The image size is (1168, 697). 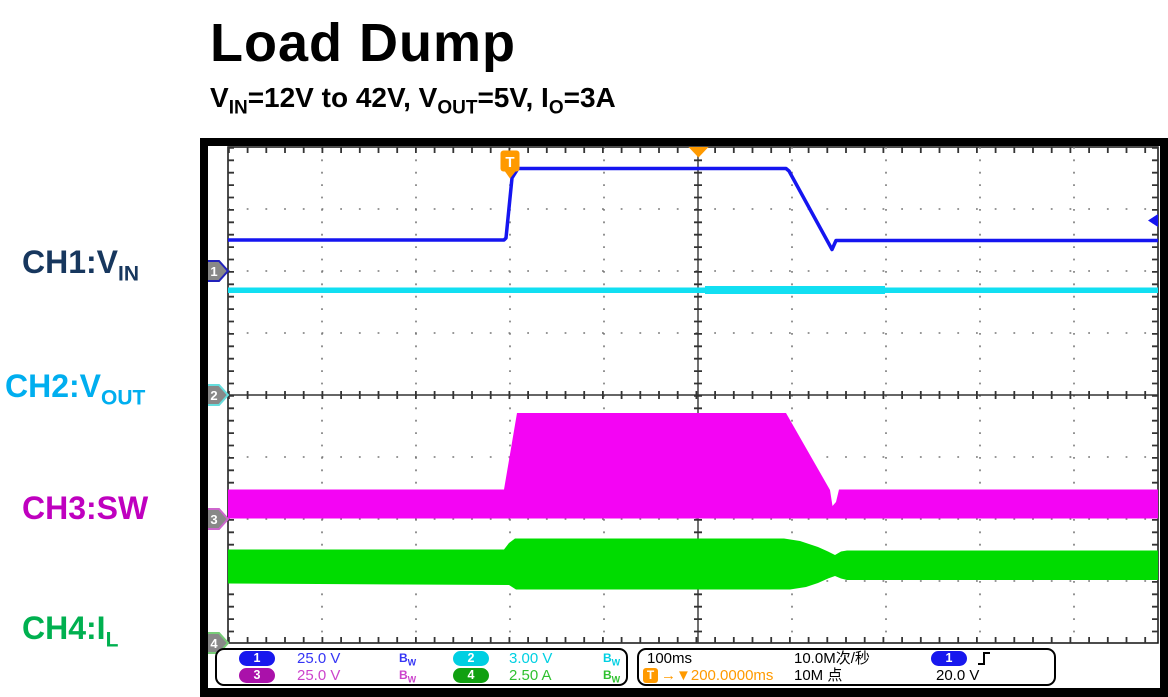 What do you see at coordinates (693, 564) in the screenshot?
I see `trace-ch4-il` at bounding box center [693, 564].